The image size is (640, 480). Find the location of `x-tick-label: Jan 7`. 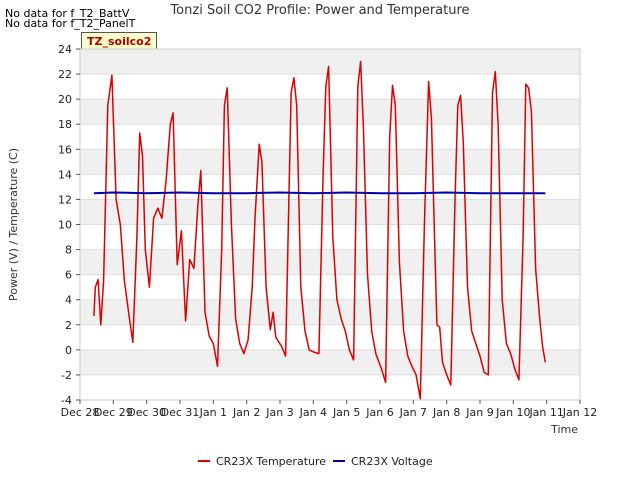

x-tick-label: Jan 7 is located at coordinates (413, 412).